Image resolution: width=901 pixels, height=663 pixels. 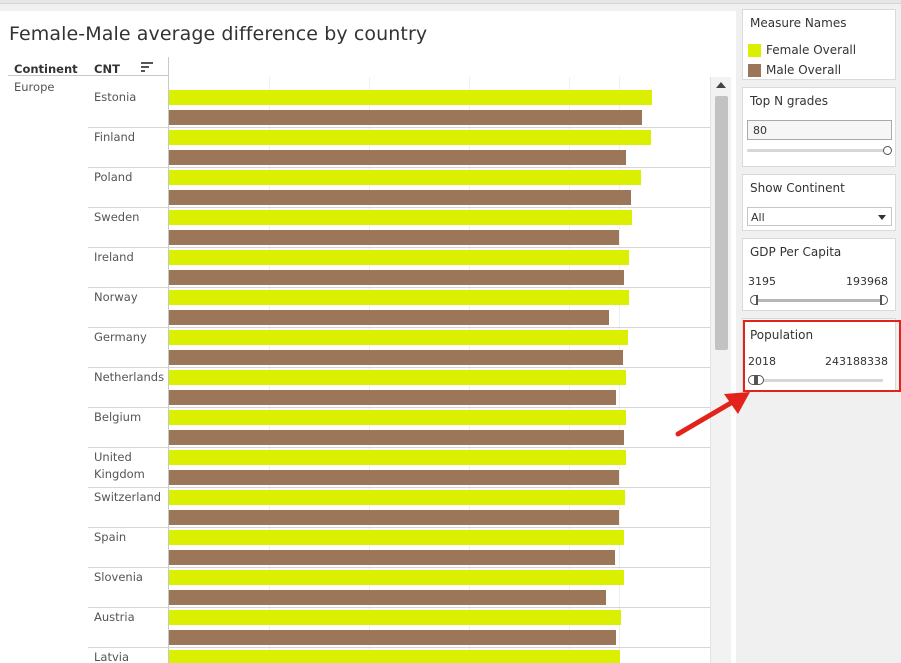 I want to click on legend-label-female: Female Overall, so click(x=811, y=50).